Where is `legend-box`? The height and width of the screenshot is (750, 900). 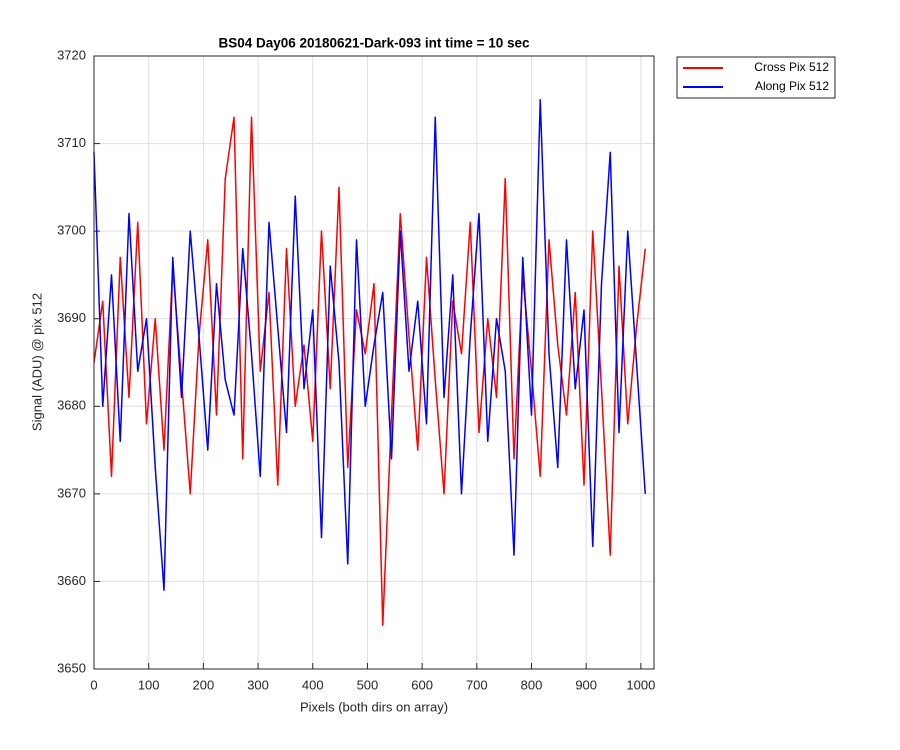
legend-box is located at coordinates (756, 77).